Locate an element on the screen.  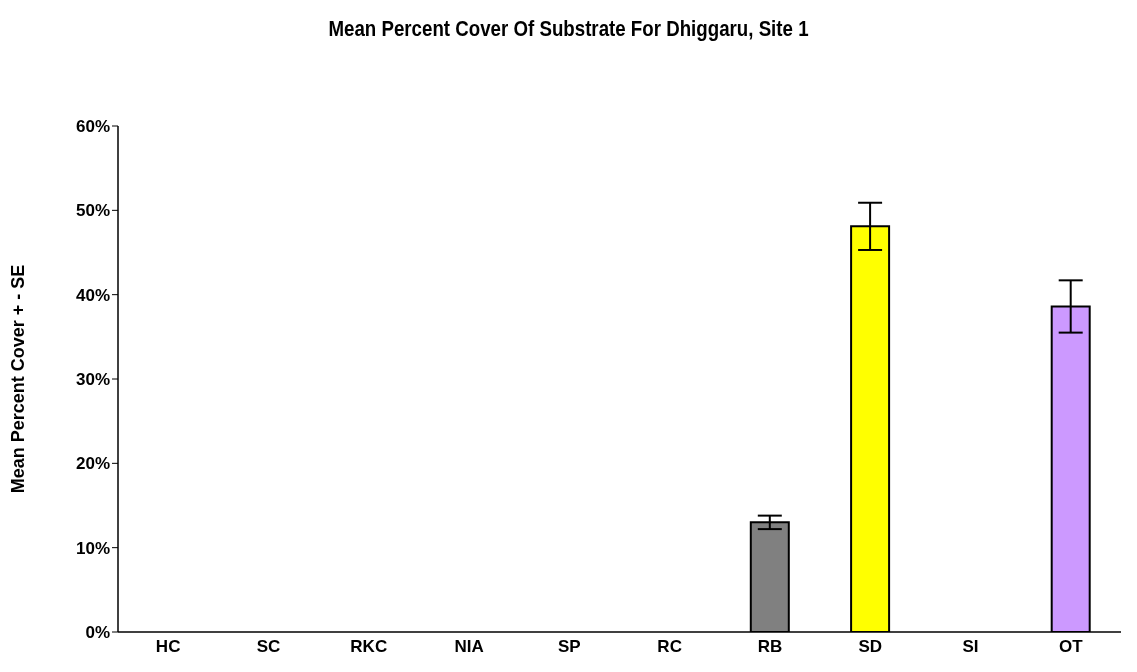
y-axis-title: Mean Percent Cover + - SE is located at coordinates (18, 379).